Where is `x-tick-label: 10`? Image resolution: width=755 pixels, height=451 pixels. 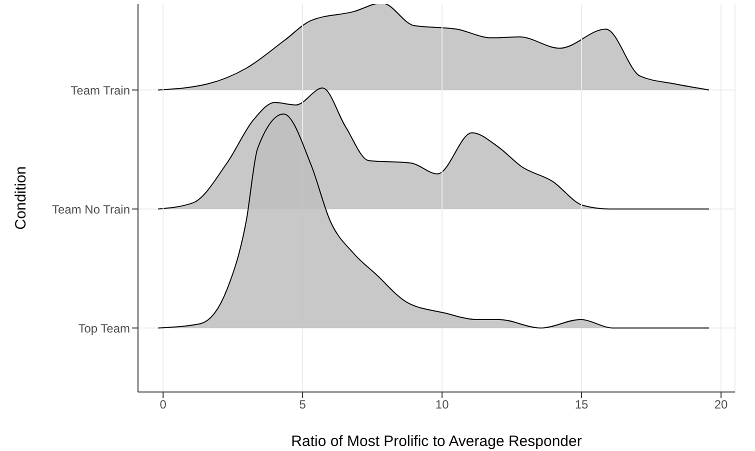 x-tick-label: 10 is located at coordinates (442, 405).